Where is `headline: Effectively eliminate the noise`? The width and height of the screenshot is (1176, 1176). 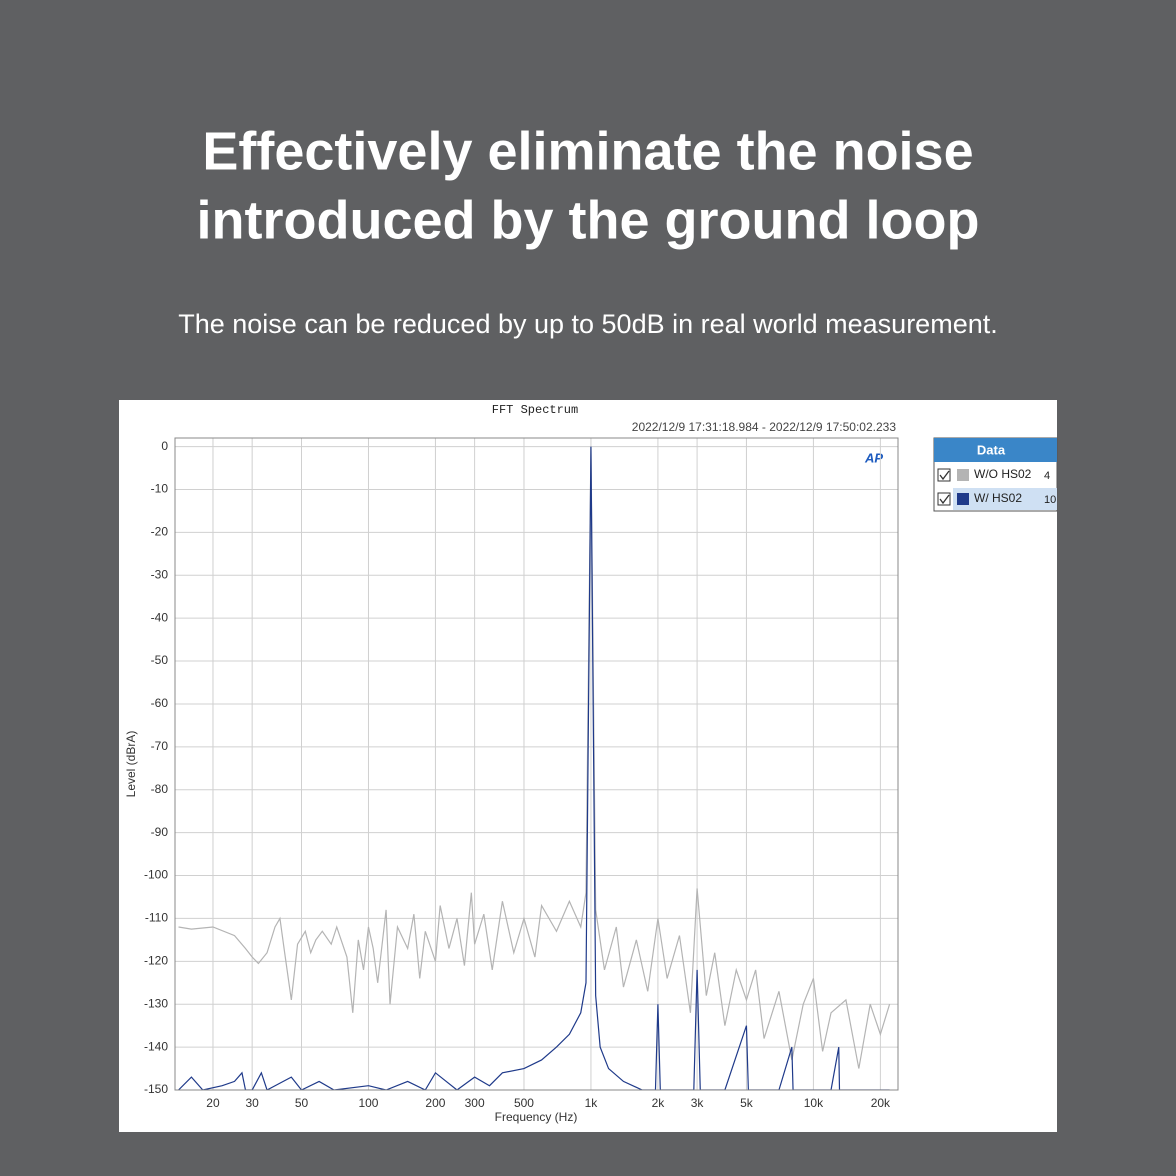 headline: Effectively eliminate the noise is located at coordinates (587, 151).